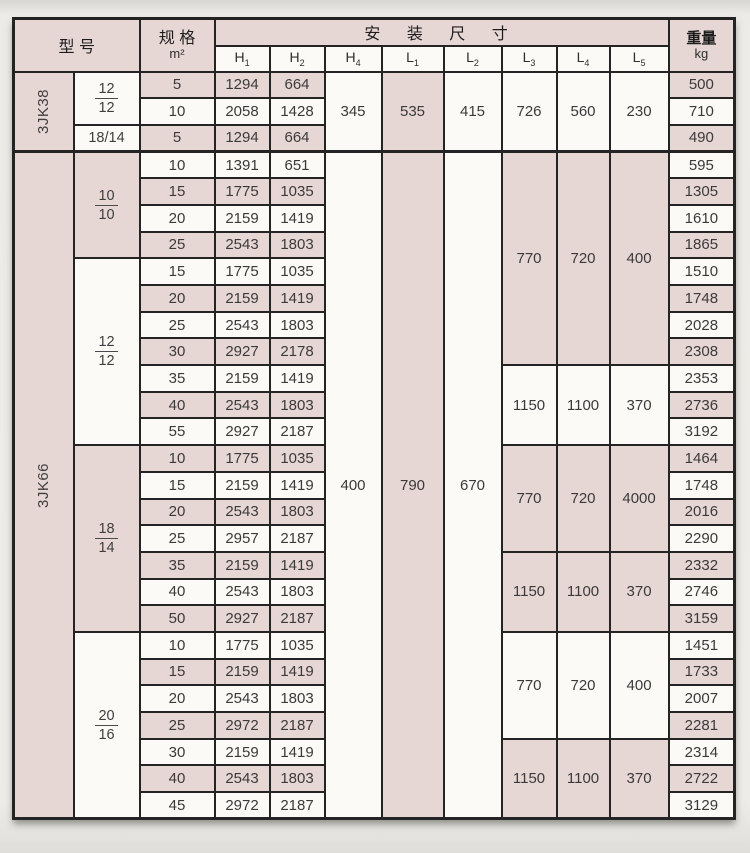 This screenshot has width=750, height=853. I want to click on h1-cell: 1391, so click(242, 165).